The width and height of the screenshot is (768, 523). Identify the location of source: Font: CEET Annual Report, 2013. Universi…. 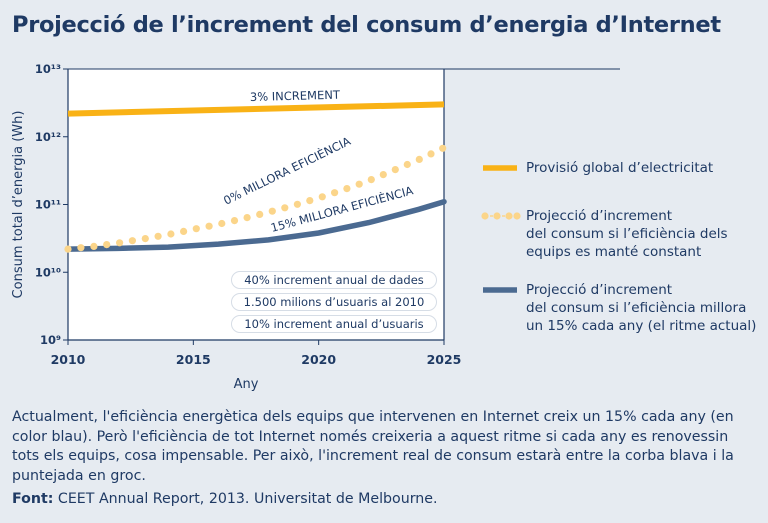
(384, 499).